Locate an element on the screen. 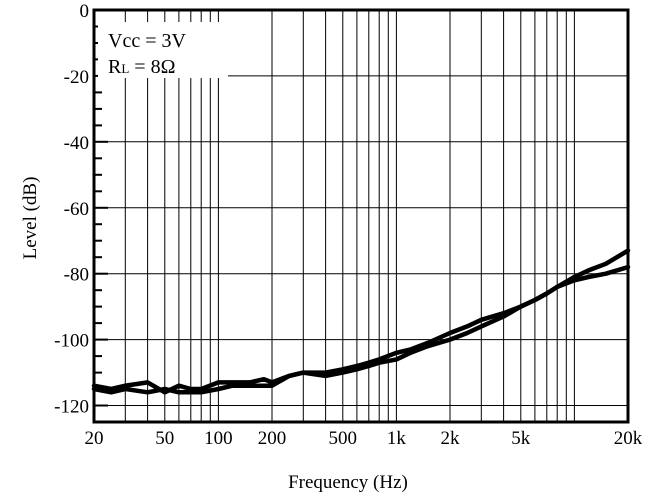 The height and width of the screenshot is (496, 646). annotation-rl-sub: L is located at coordinates (125, 68).